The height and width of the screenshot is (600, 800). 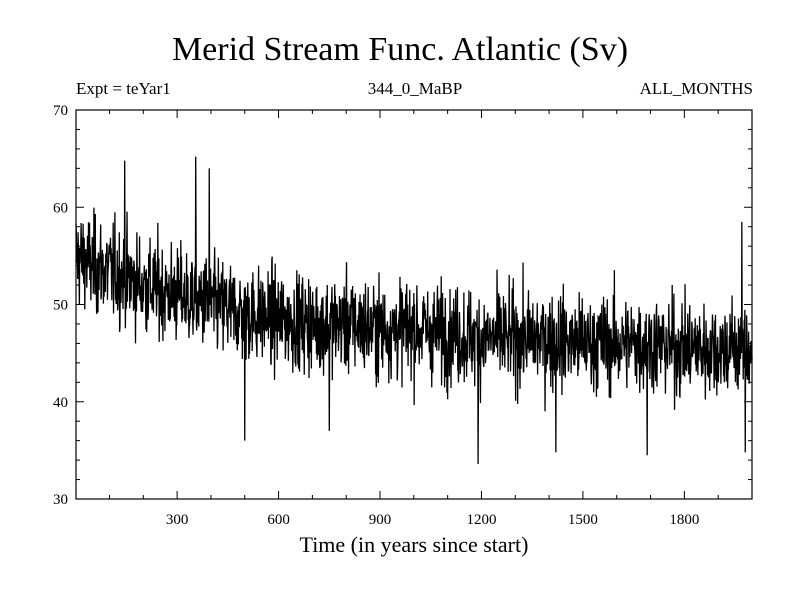 What do you see at coordinates (60, 111) in the screenshot?
I see `y-tick-label: 70` at bounding box center [60, 111].